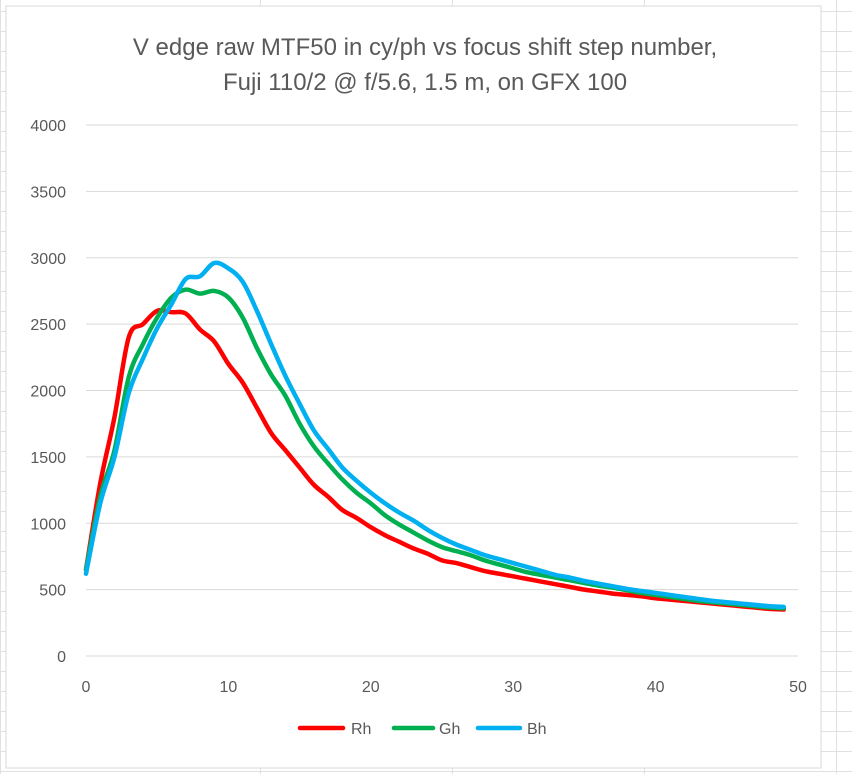  Describe the element at coordinates (229, 687) in the screenshot. I see `x-tick-label: 10` at that location.